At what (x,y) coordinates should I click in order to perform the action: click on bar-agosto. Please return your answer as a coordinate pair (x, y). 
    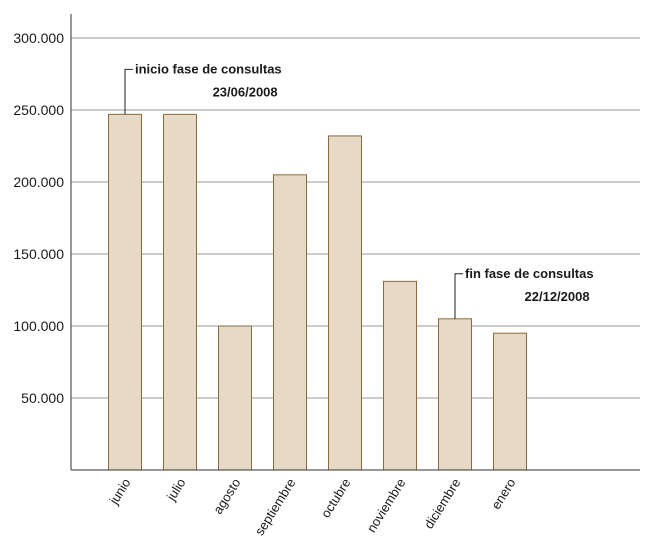
    Looking at the image, I should click on (235, 398).